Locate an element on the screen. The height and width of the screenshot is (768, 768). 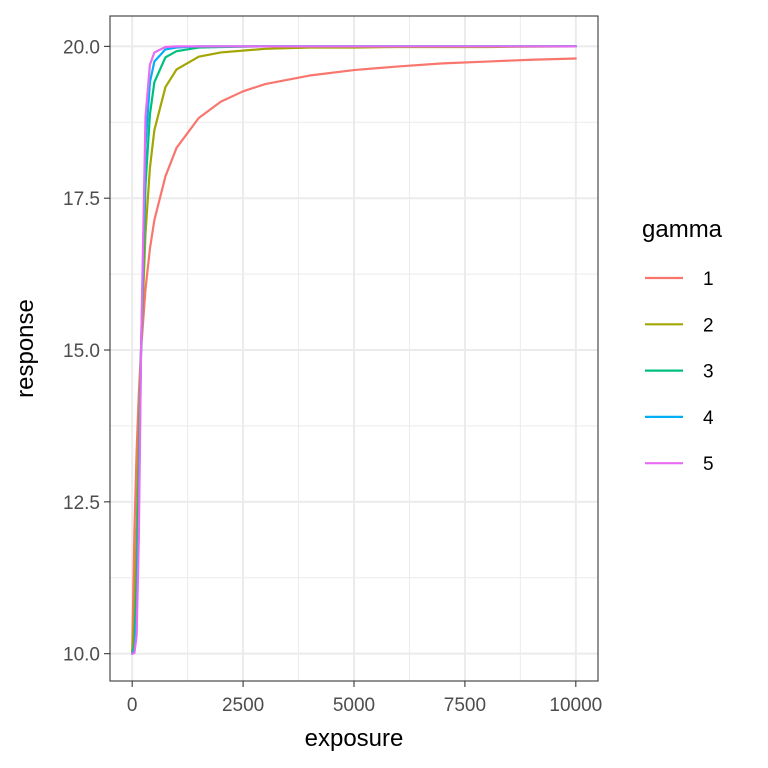
legend-label-gamma-4: 4 is located at coordinates (708, 418).